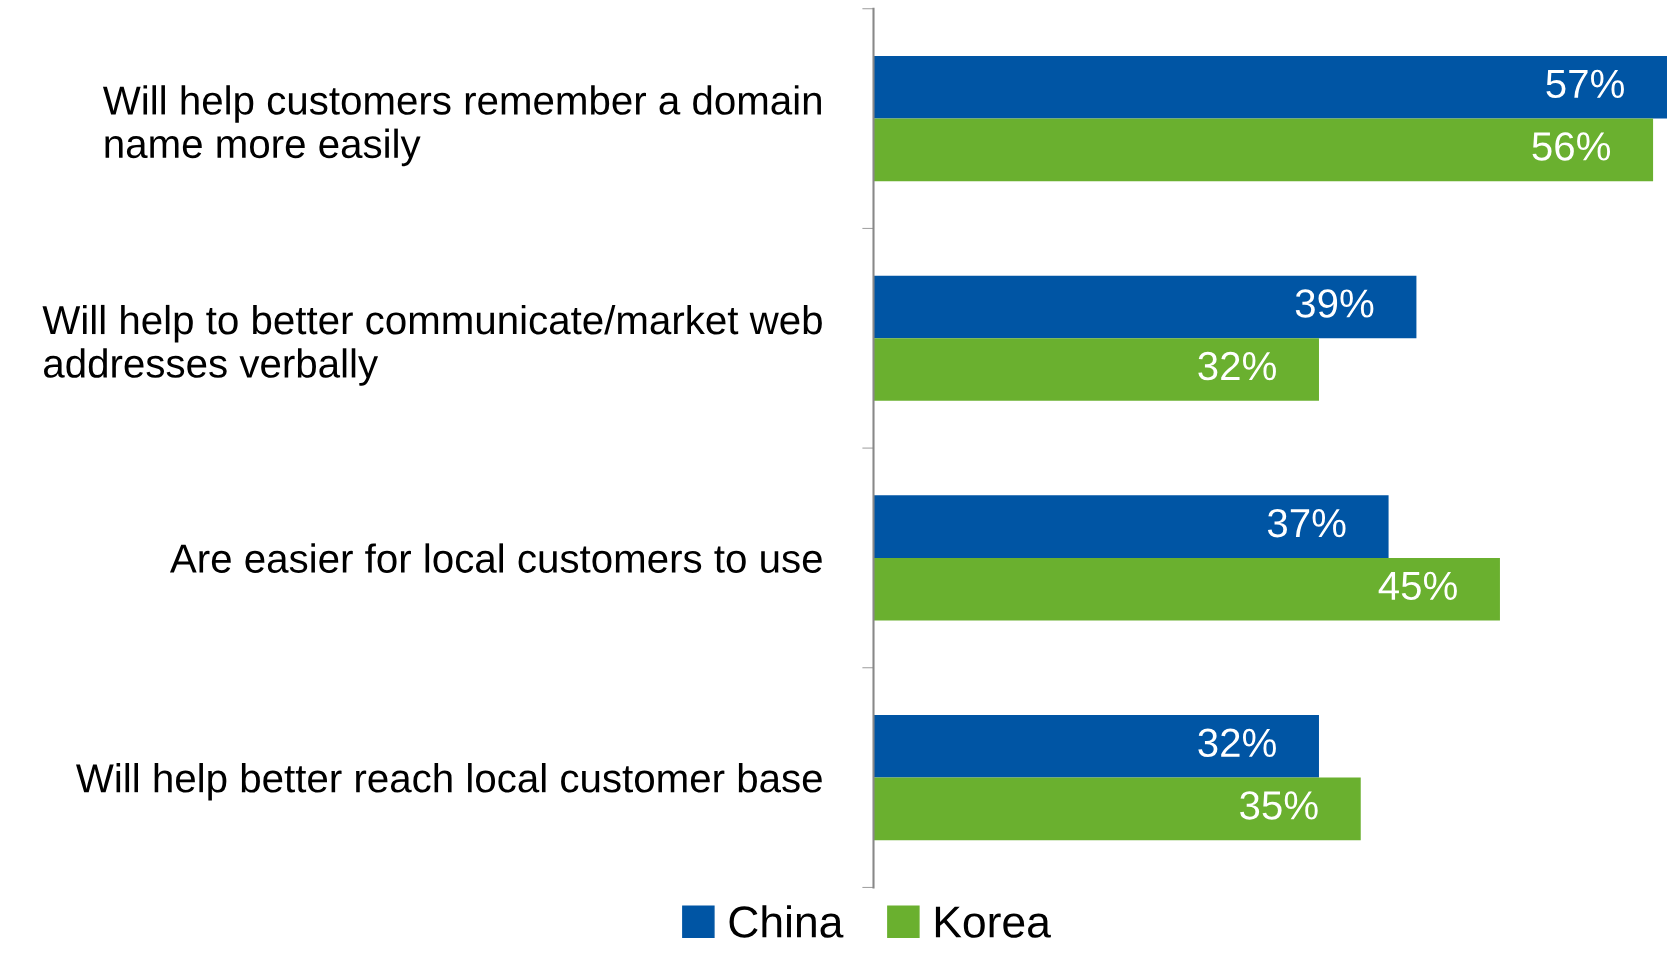 The width and height of the screenshot is (1667, 972). Describe the element at coordinates (993, 922) in the screenshot. I see `legend-label: Korea` at that location.